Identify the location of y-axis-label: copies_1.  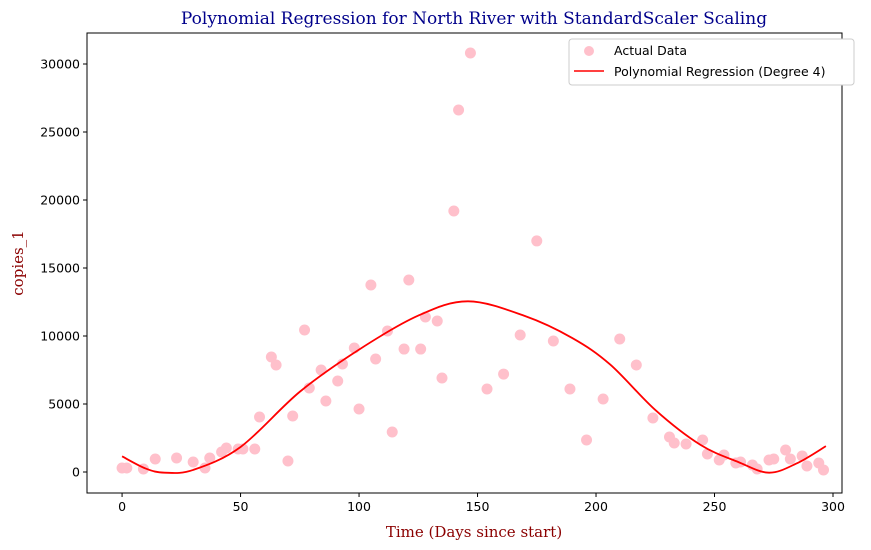
(18, 262).